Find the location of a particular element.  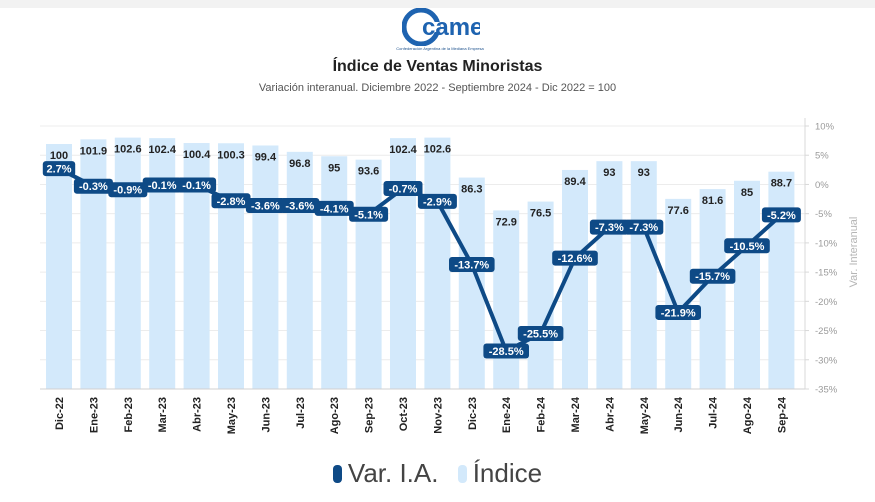

x-tick-label: Ene-23 is located at coordinates (94, 415).